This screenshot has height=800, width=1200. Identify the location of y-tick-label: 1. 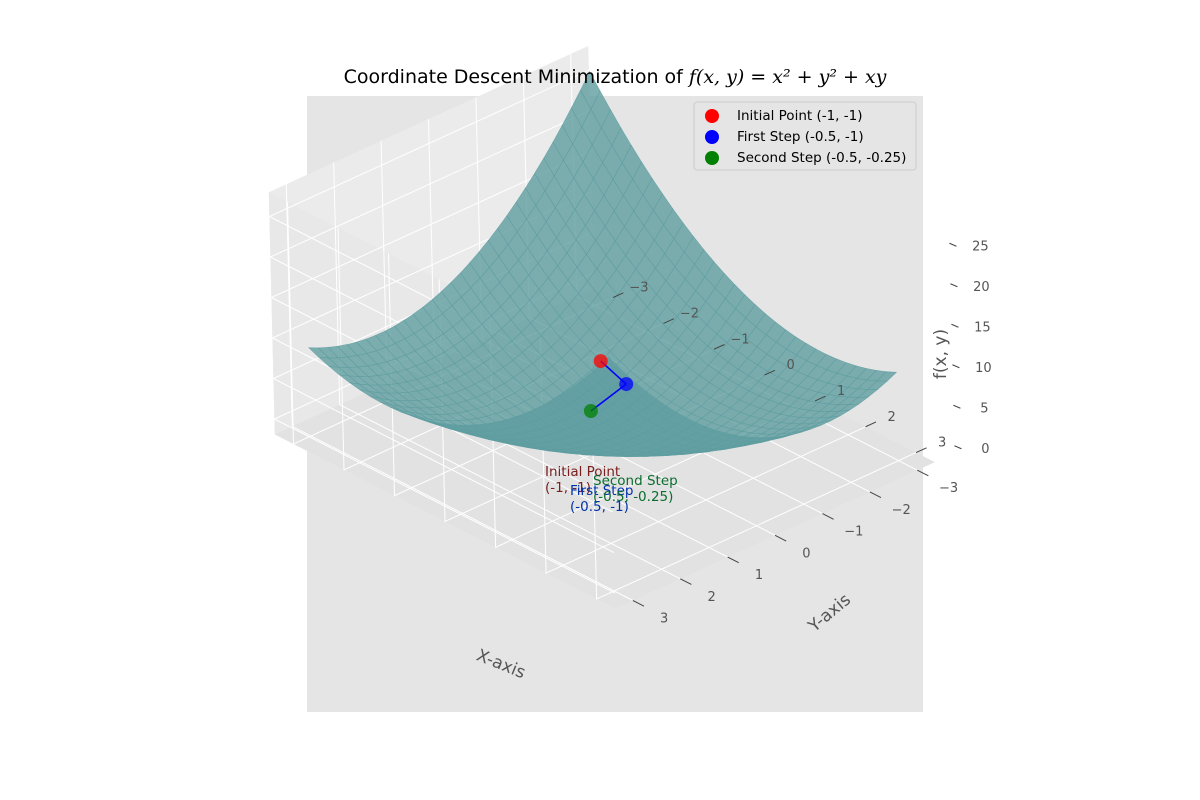
(759, 575).